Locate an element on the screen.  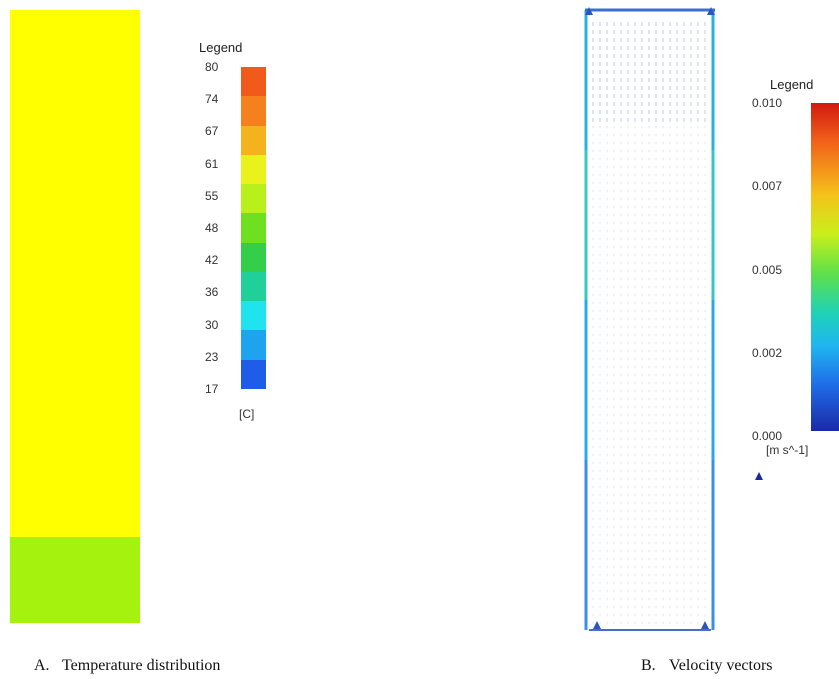
temperature-legend-title: Legend is located at coordinates (221, 47).